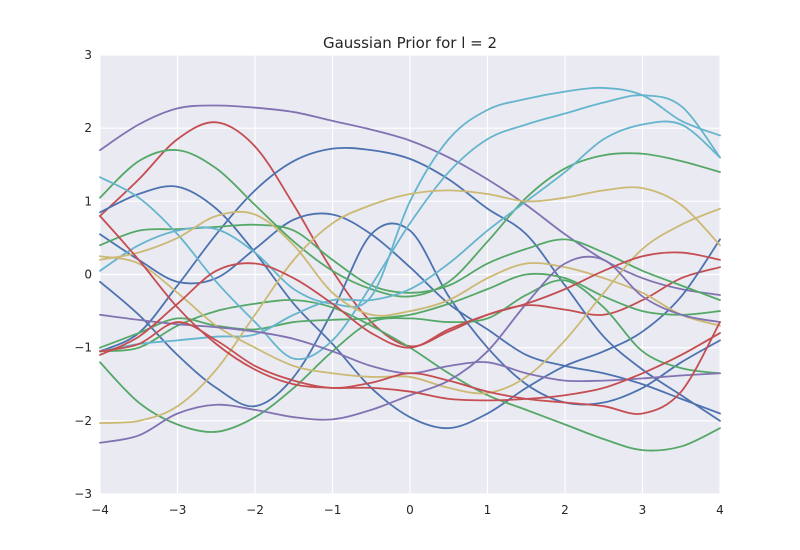 The width and height of the screenshot is (800, 550). Describe the element at coordinates (333, 510) in the screenshot. I see `x-tick-label: −1` at that location.